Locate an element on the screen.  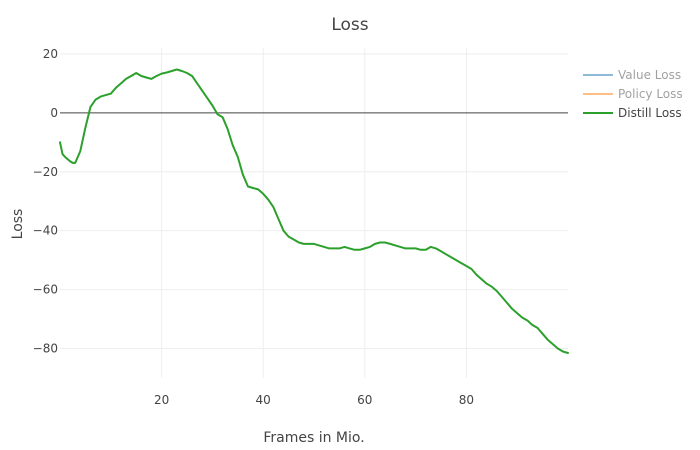
y-tick-label: −40 is located at coordinates (45, 231).